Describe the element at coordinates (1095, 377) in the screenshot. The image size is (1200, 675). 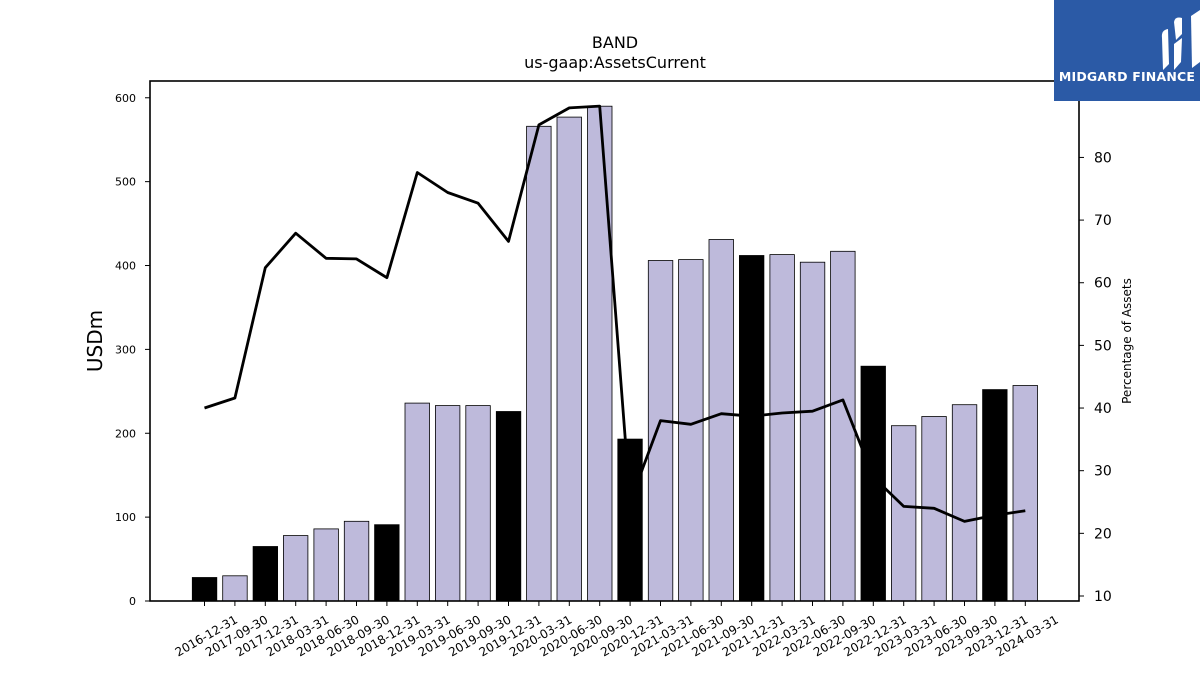
I see `y2-axis: 10 20 30 40 50 60 70 80` at that location.